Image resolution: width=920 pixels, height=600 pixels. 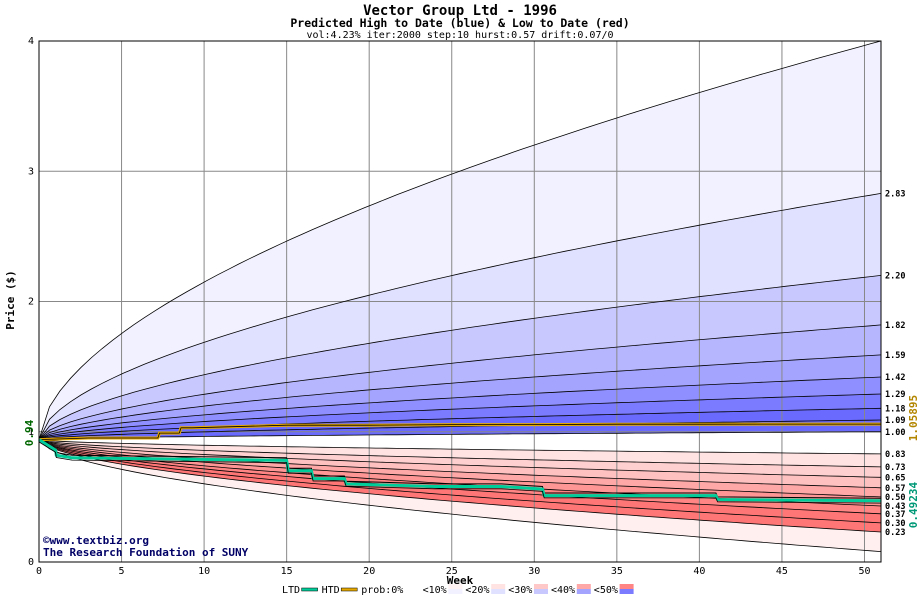 I want to click on x-tick-label: 10, so click(x=204, y=571).